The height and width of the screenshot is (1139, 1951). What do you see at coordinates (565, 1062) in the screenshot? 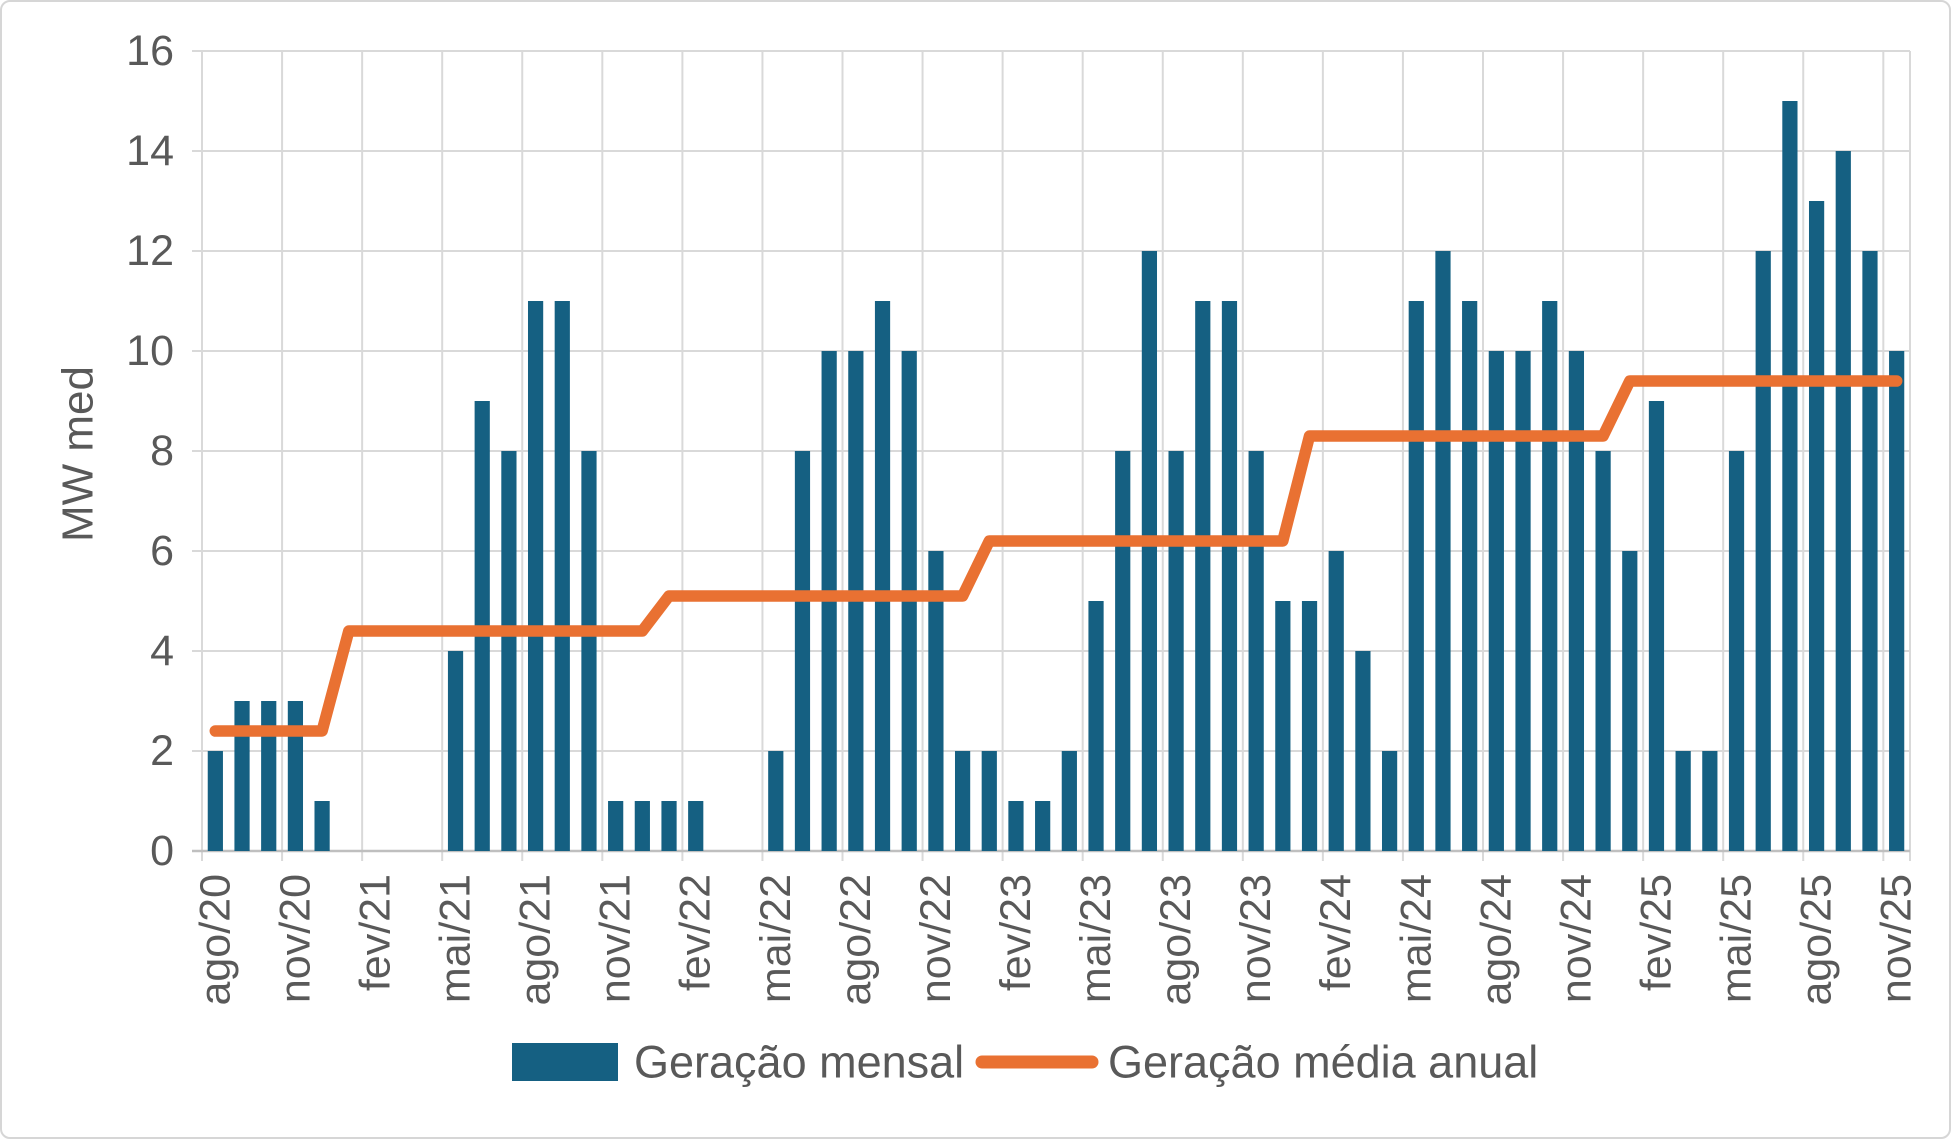
I see `legend-bar-swatch` at bounding box center [565, 1062].